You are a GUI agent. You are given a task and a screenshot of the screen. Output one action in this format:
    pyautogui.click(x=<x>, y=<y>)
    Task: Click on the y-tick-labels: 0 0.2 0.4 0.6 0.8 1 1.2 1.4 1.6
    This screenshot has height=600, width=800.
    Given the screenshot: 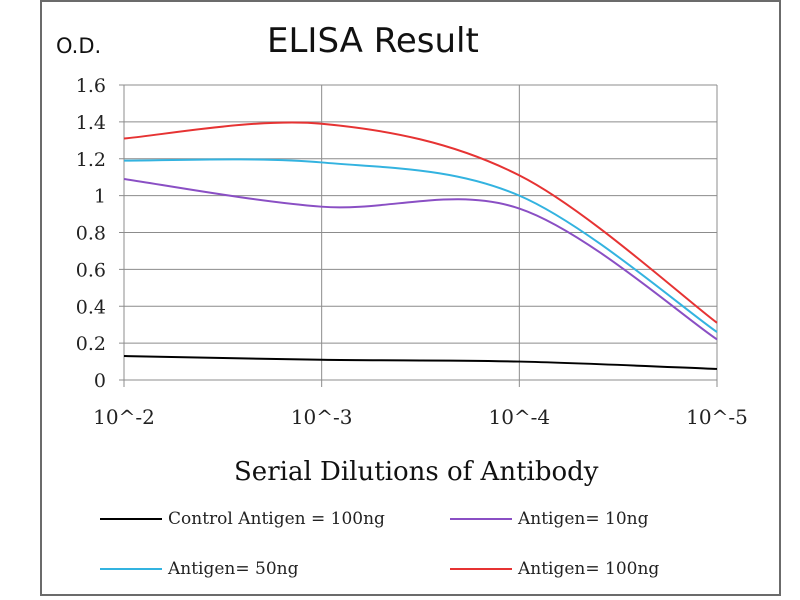 What is the action you would take?
    pyautogui.click(x=91, y=233)
    